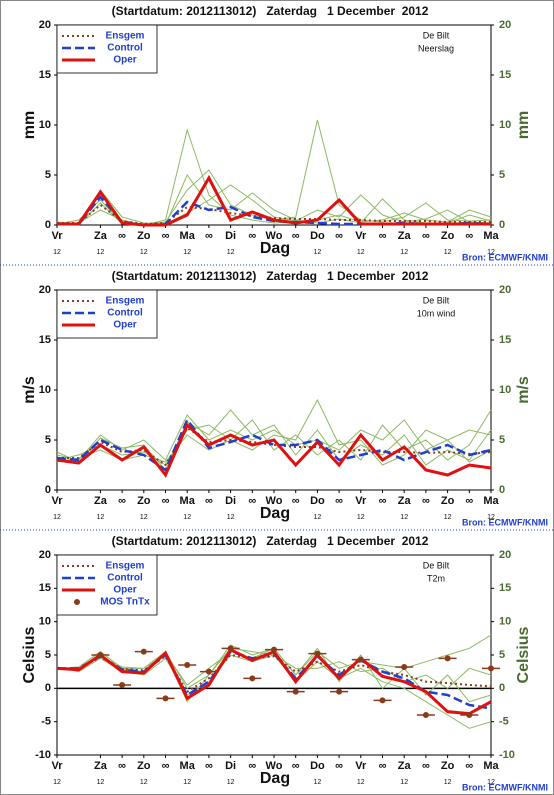 Image resolution: width=554 pixels, height=795 pixels. I want to click on y2-tick-label: 10, so click(505, 125).